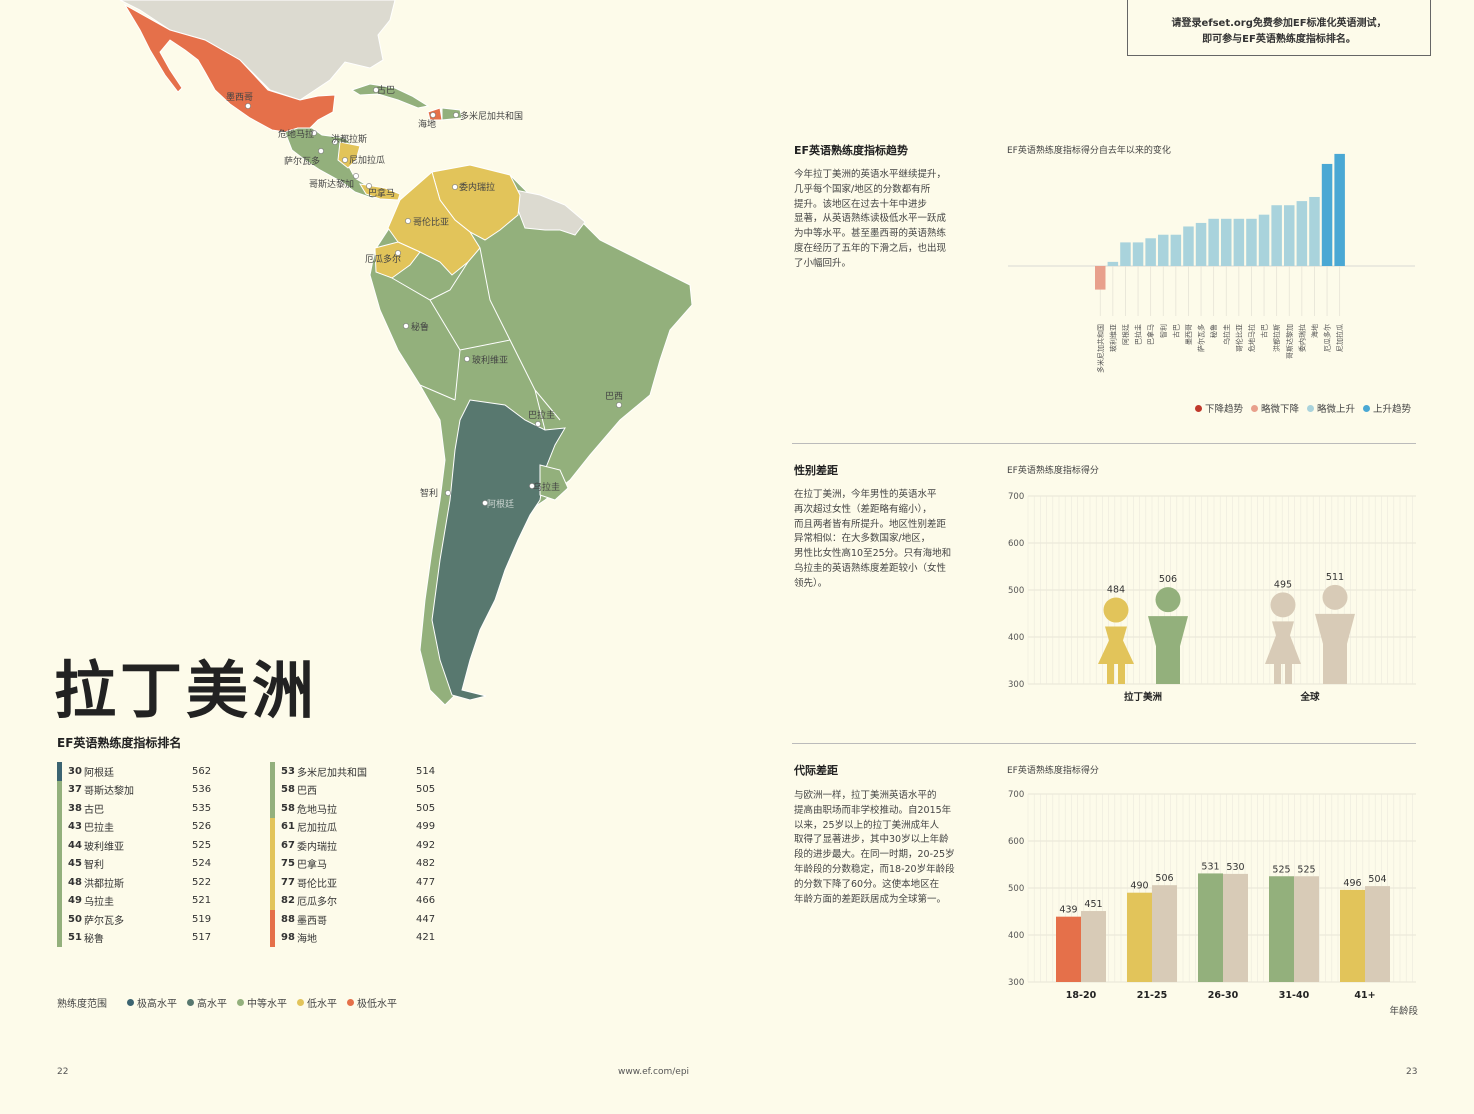  What do you see at coordinates (99, 829) in the screenshot?
I see `ranking-country: 巴拉圭` at bounding box center [99, 829].